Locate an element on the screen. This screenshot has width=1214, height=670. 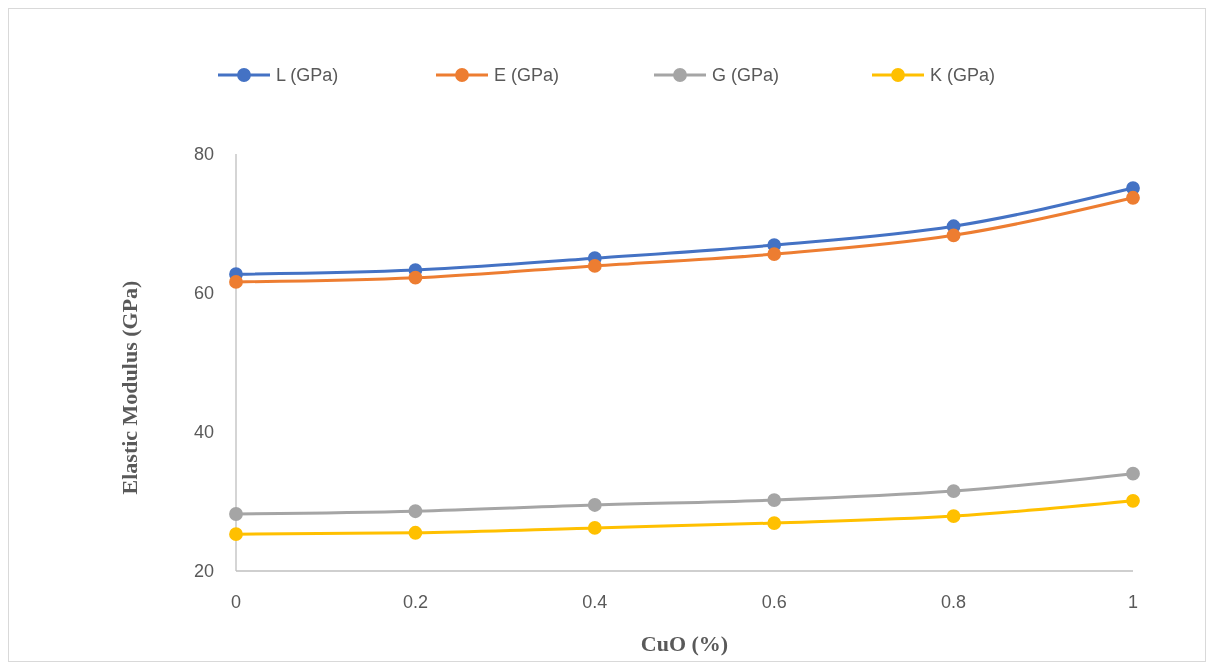
x-tick-label: 0.6 is located at coordinates (774, 602).